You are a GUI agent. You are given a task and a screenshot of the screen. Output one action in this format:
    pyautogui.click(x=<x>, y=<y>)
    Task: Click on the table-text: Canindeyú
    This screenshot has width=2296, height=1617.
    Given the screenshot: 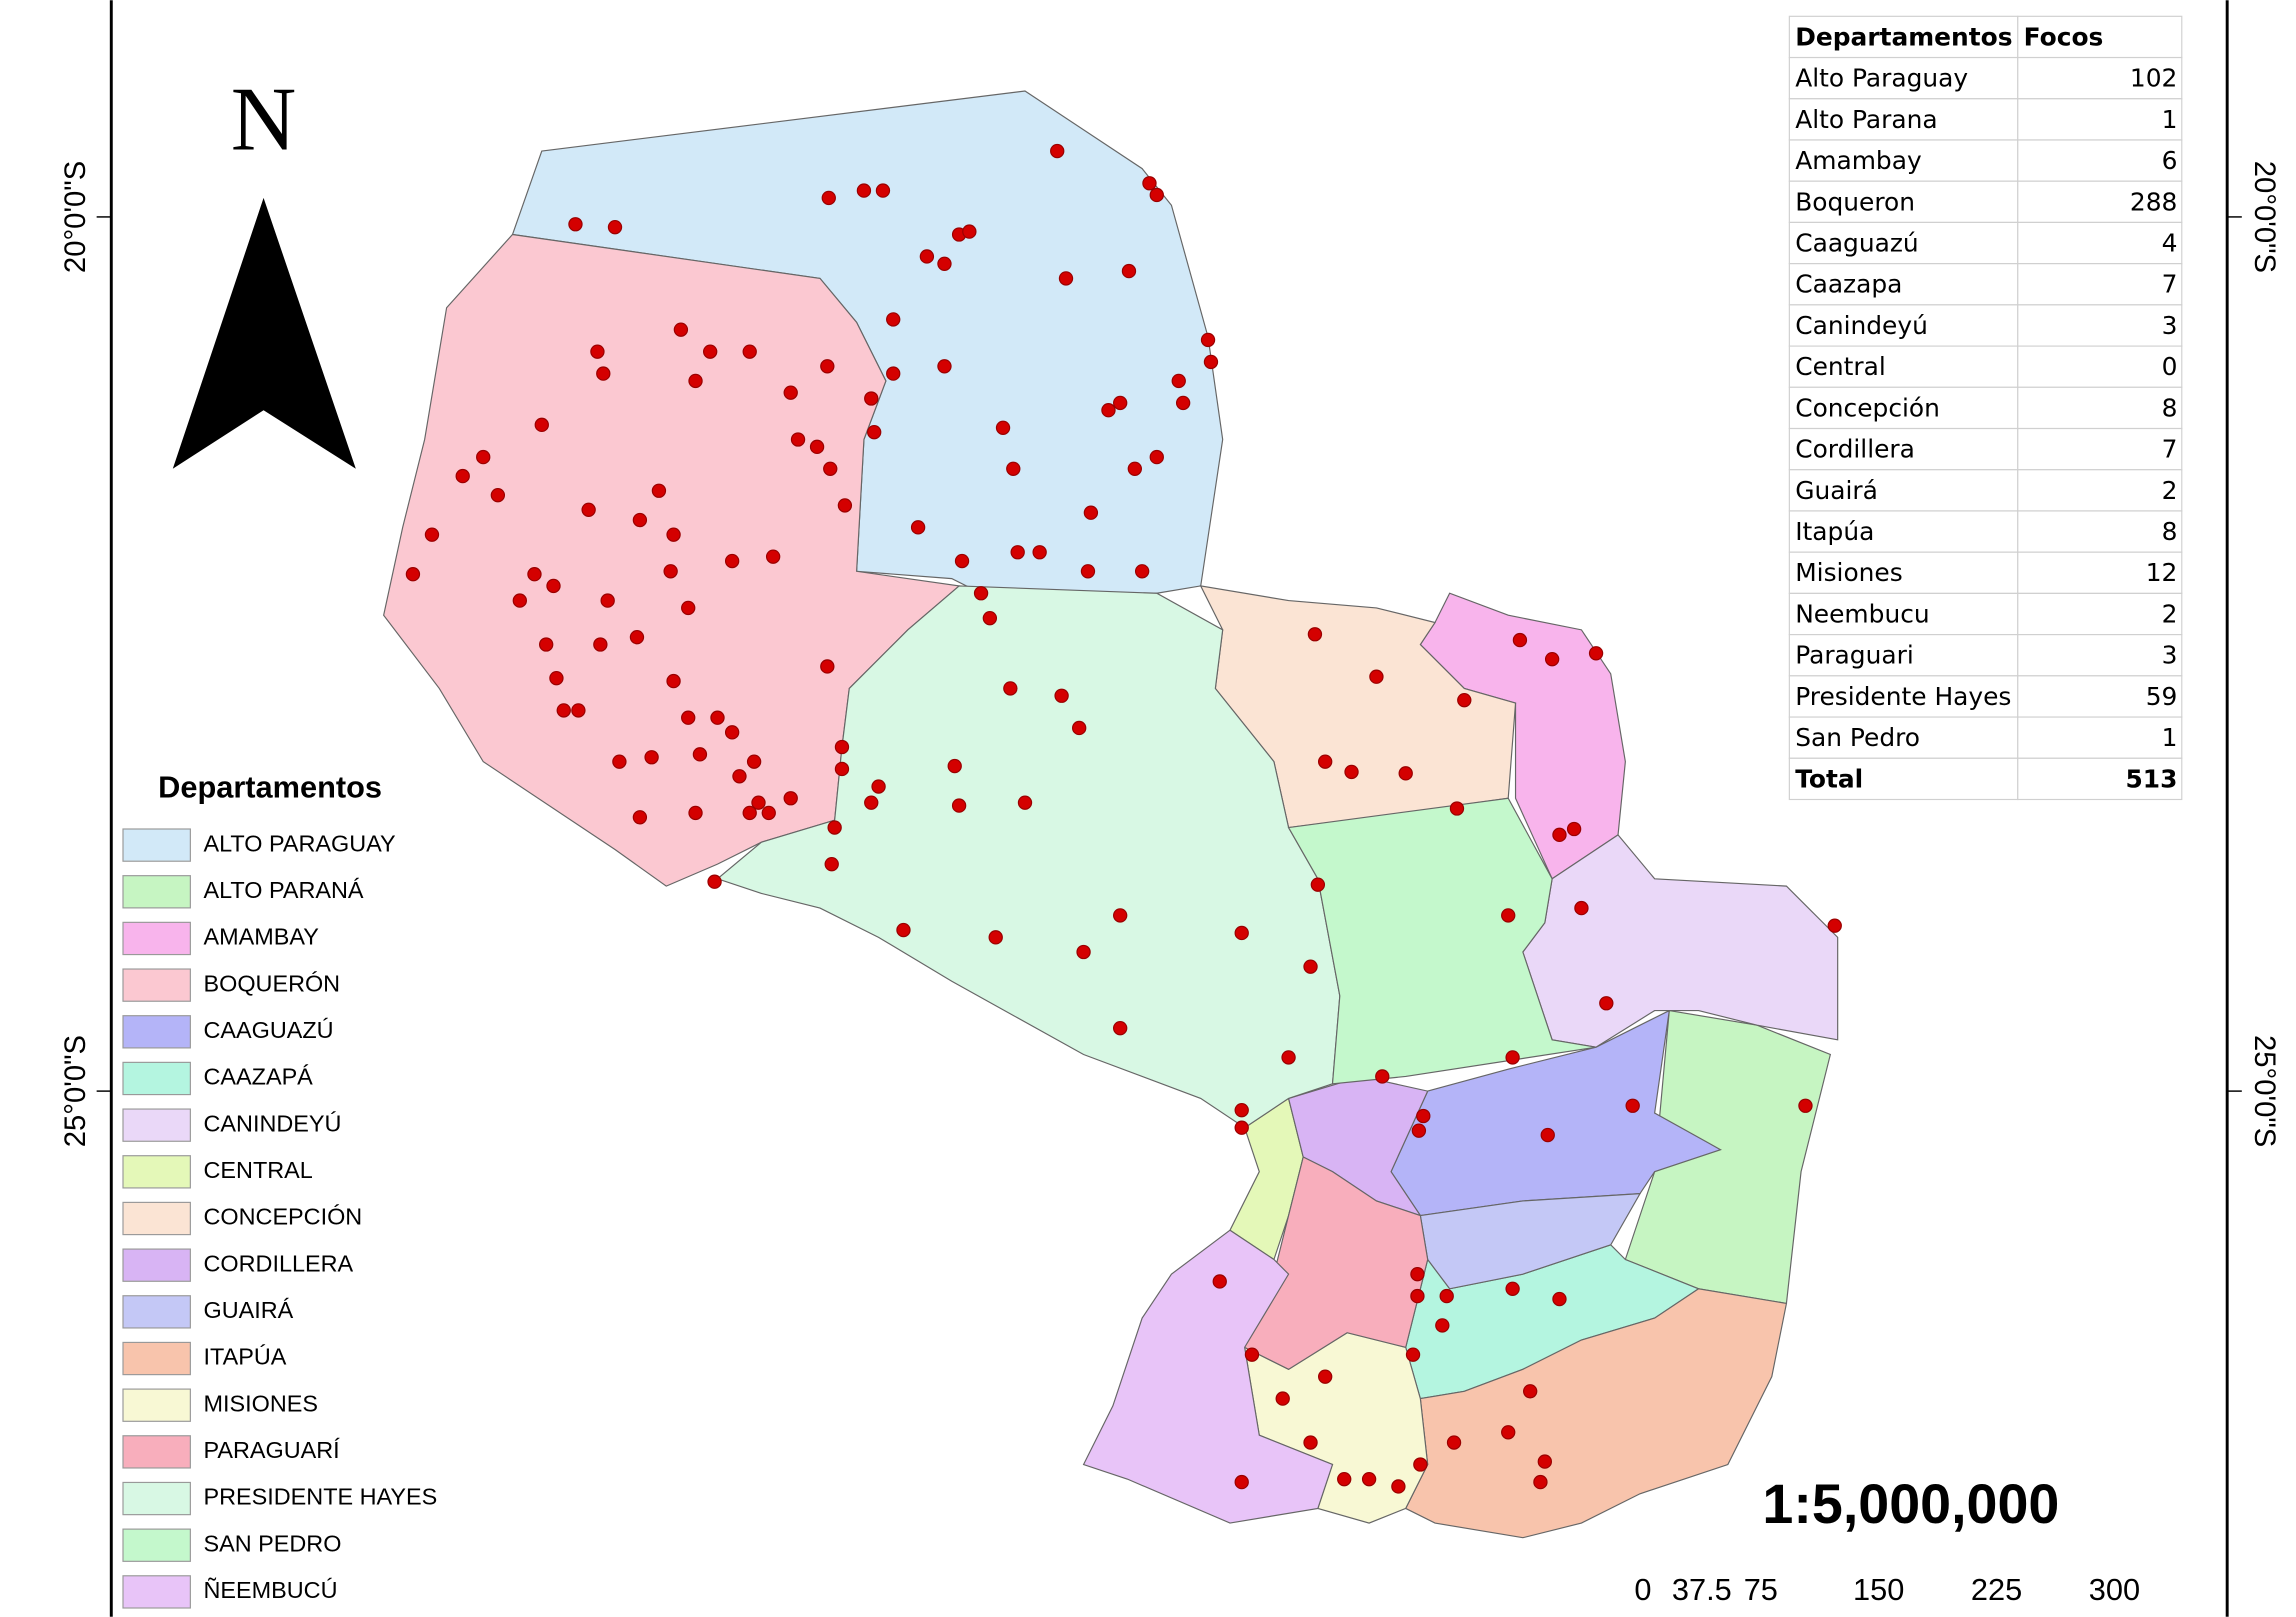 What is the action you would take?
    pyautogui.click(x=1861, y=325)
    